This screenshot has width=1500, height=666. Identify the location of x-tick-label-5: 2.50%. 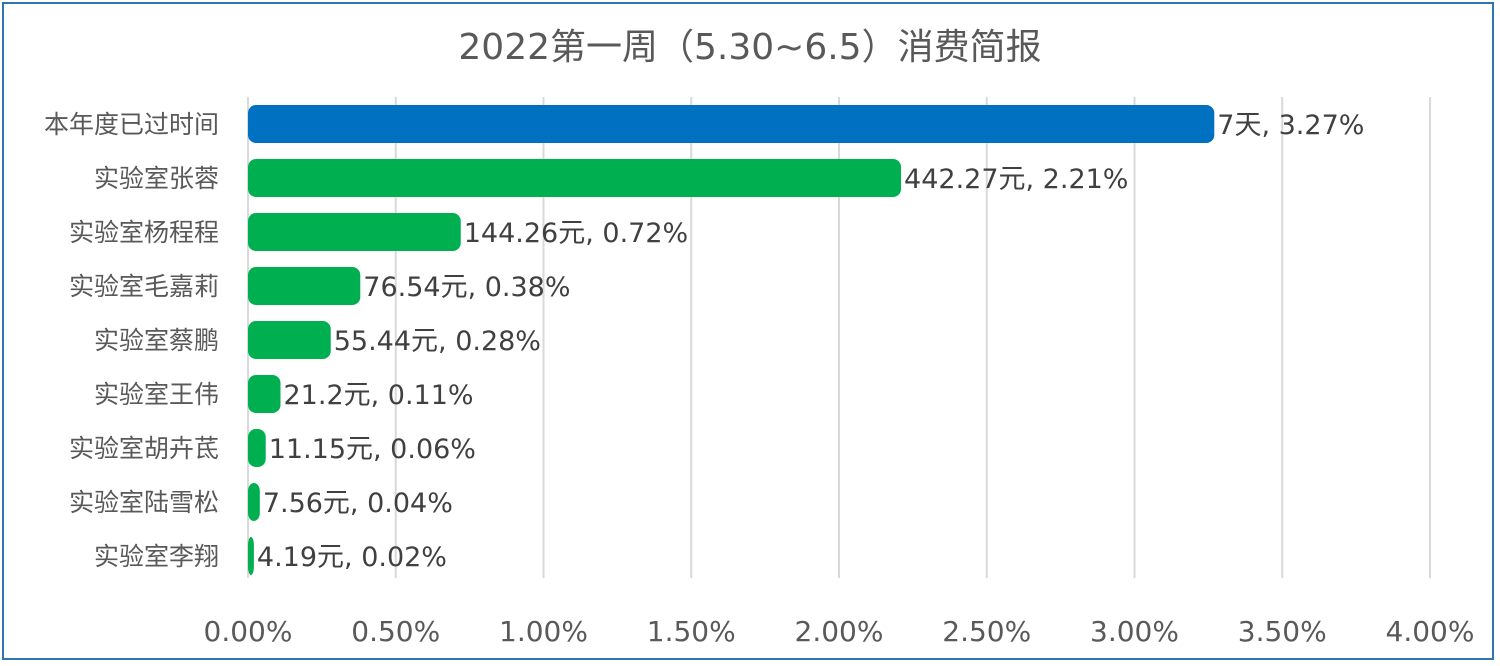
(986, 631).